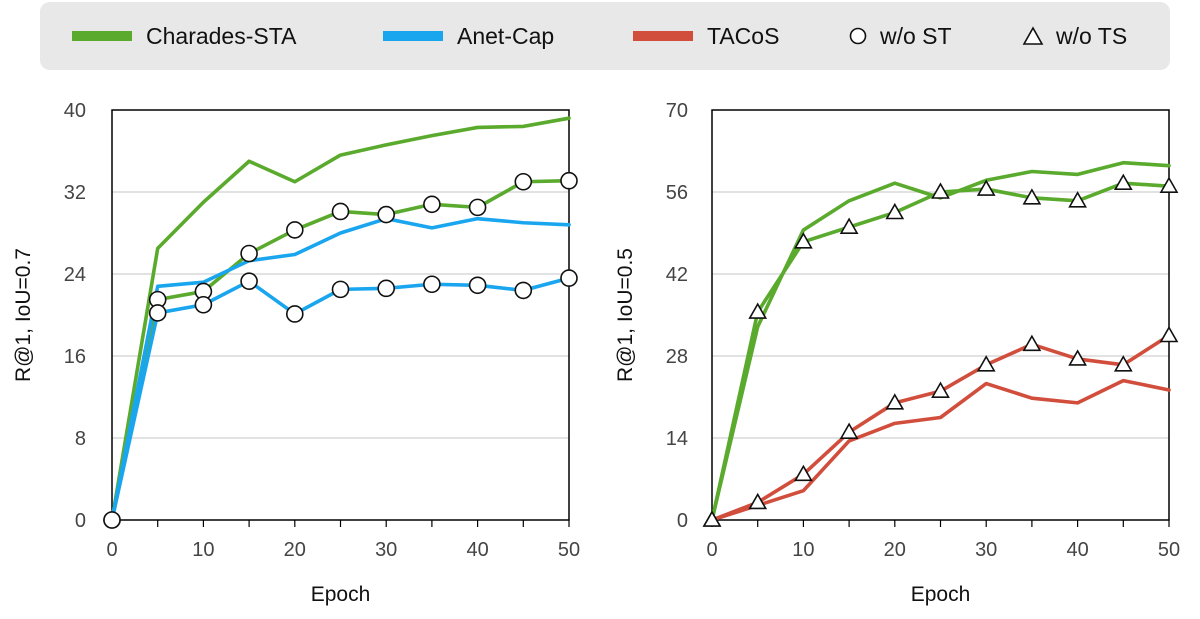  I want to click on legend-label-charades: Charades-STA, so click(221, 35).